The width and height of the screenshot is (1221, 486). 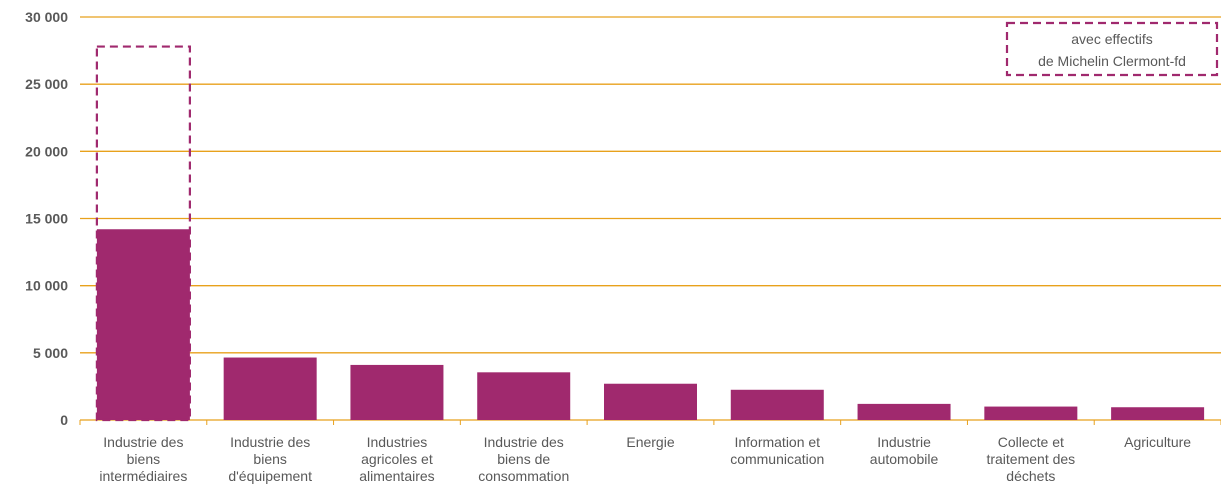 I want to click on y-tick-label: 10 000, so click(x=46, y=286).